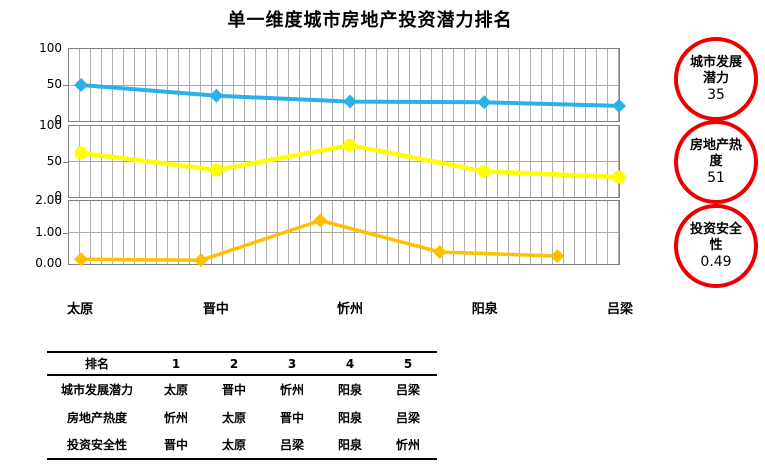  Describe the element at coordinates (176, 363) in the screenshot. I see `table-header-cell: 1` at that location.